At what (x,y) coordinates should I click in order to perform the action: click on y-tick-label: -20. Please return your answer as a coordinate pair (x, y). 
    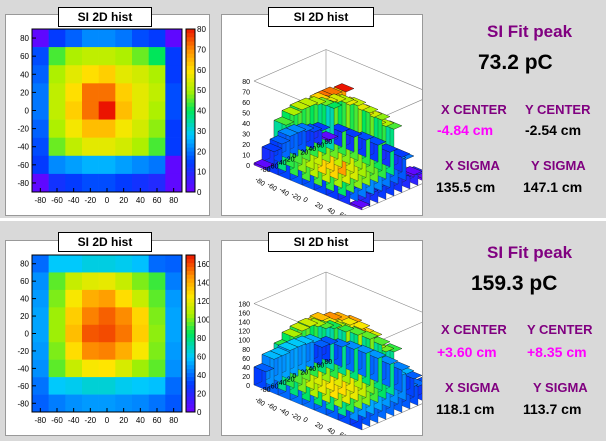
    Looking at the image, I should click on (289, 379).